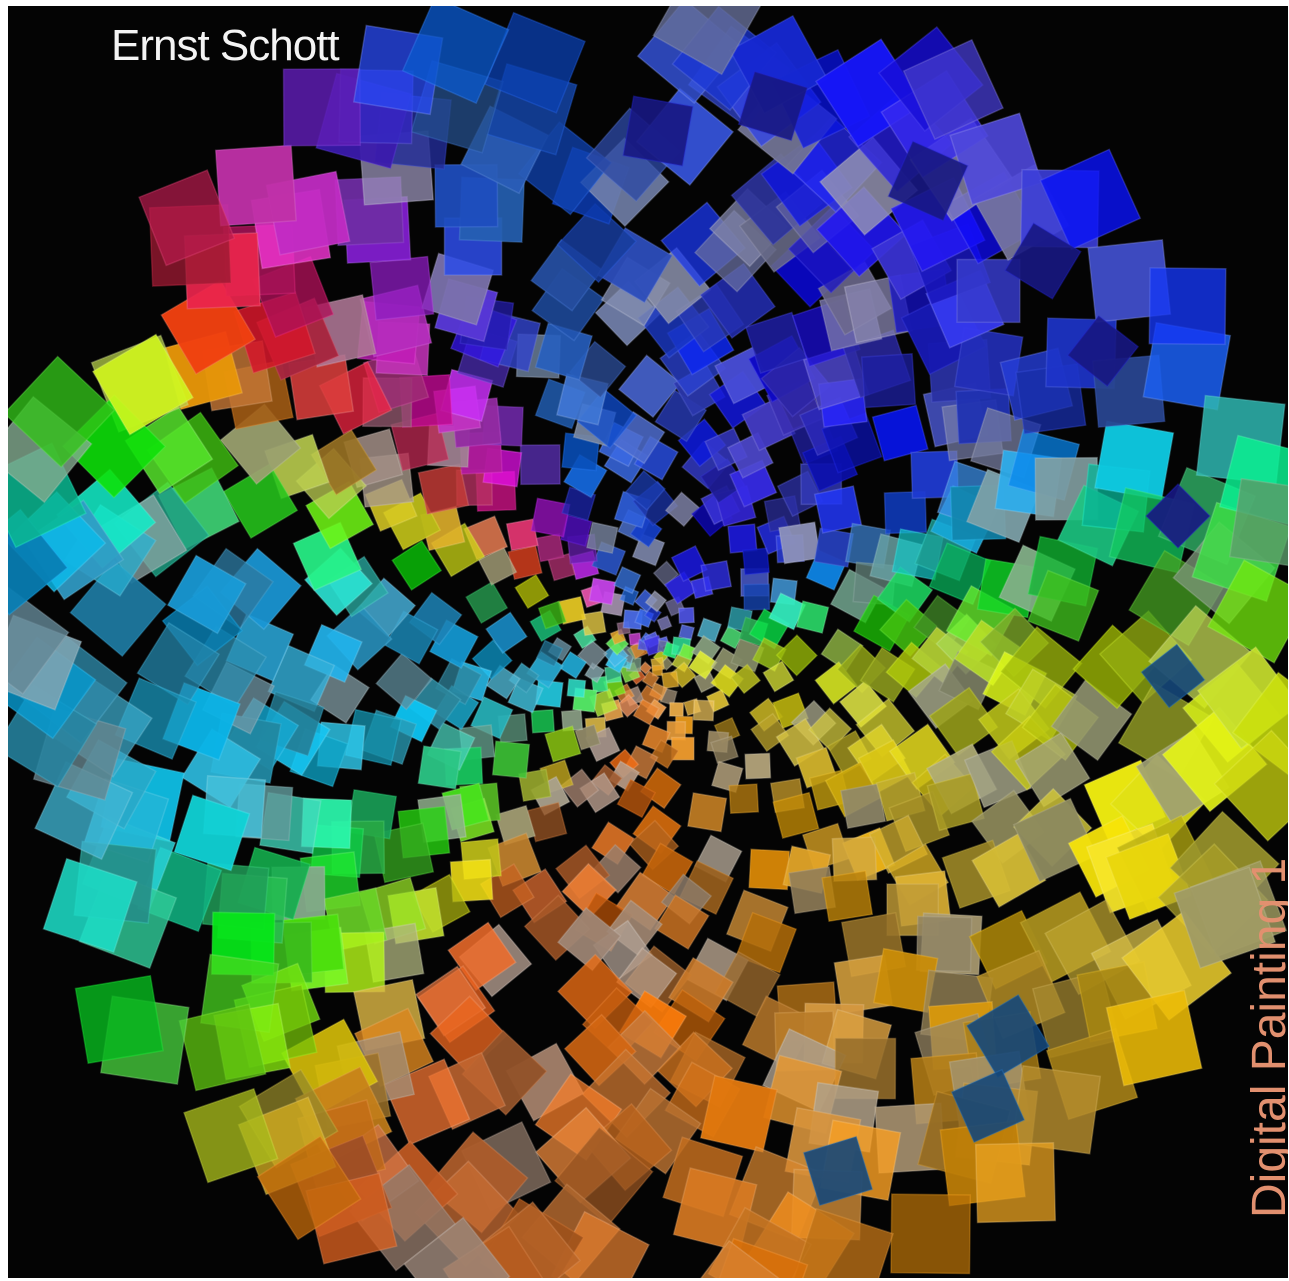 The width and height of the screenshot is (1289, 1281). Describe the element at coordinates (225, 45) in the screenshot. I see `artist-name: Ernst Schott` at that location.